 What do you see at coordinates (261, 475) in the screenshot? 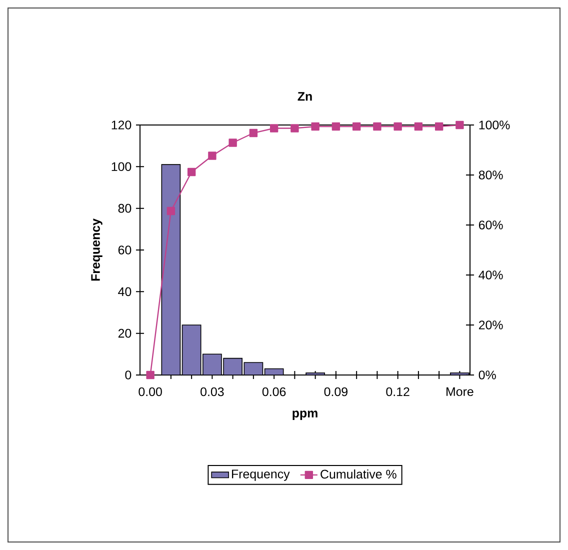
I see `legend-label: Frequency` at bounding box center [261, 475].